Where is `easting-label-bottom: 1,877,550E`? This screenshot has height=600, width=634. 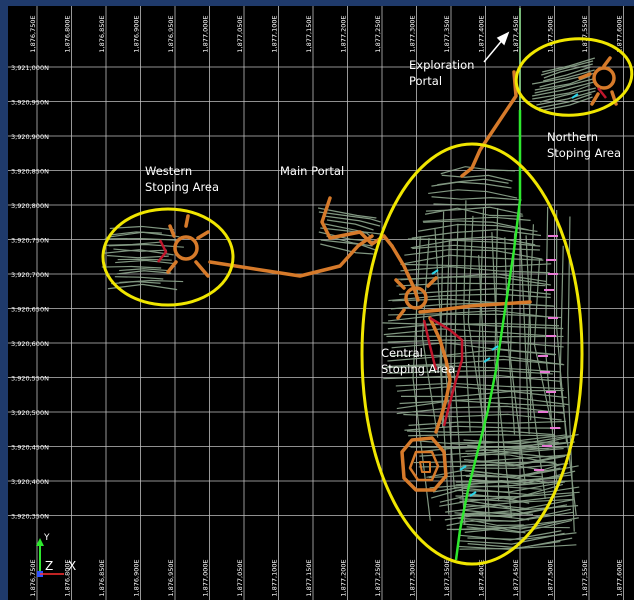
easting-label-bottom: 1,877,550E is located at coordinates (585, 577).